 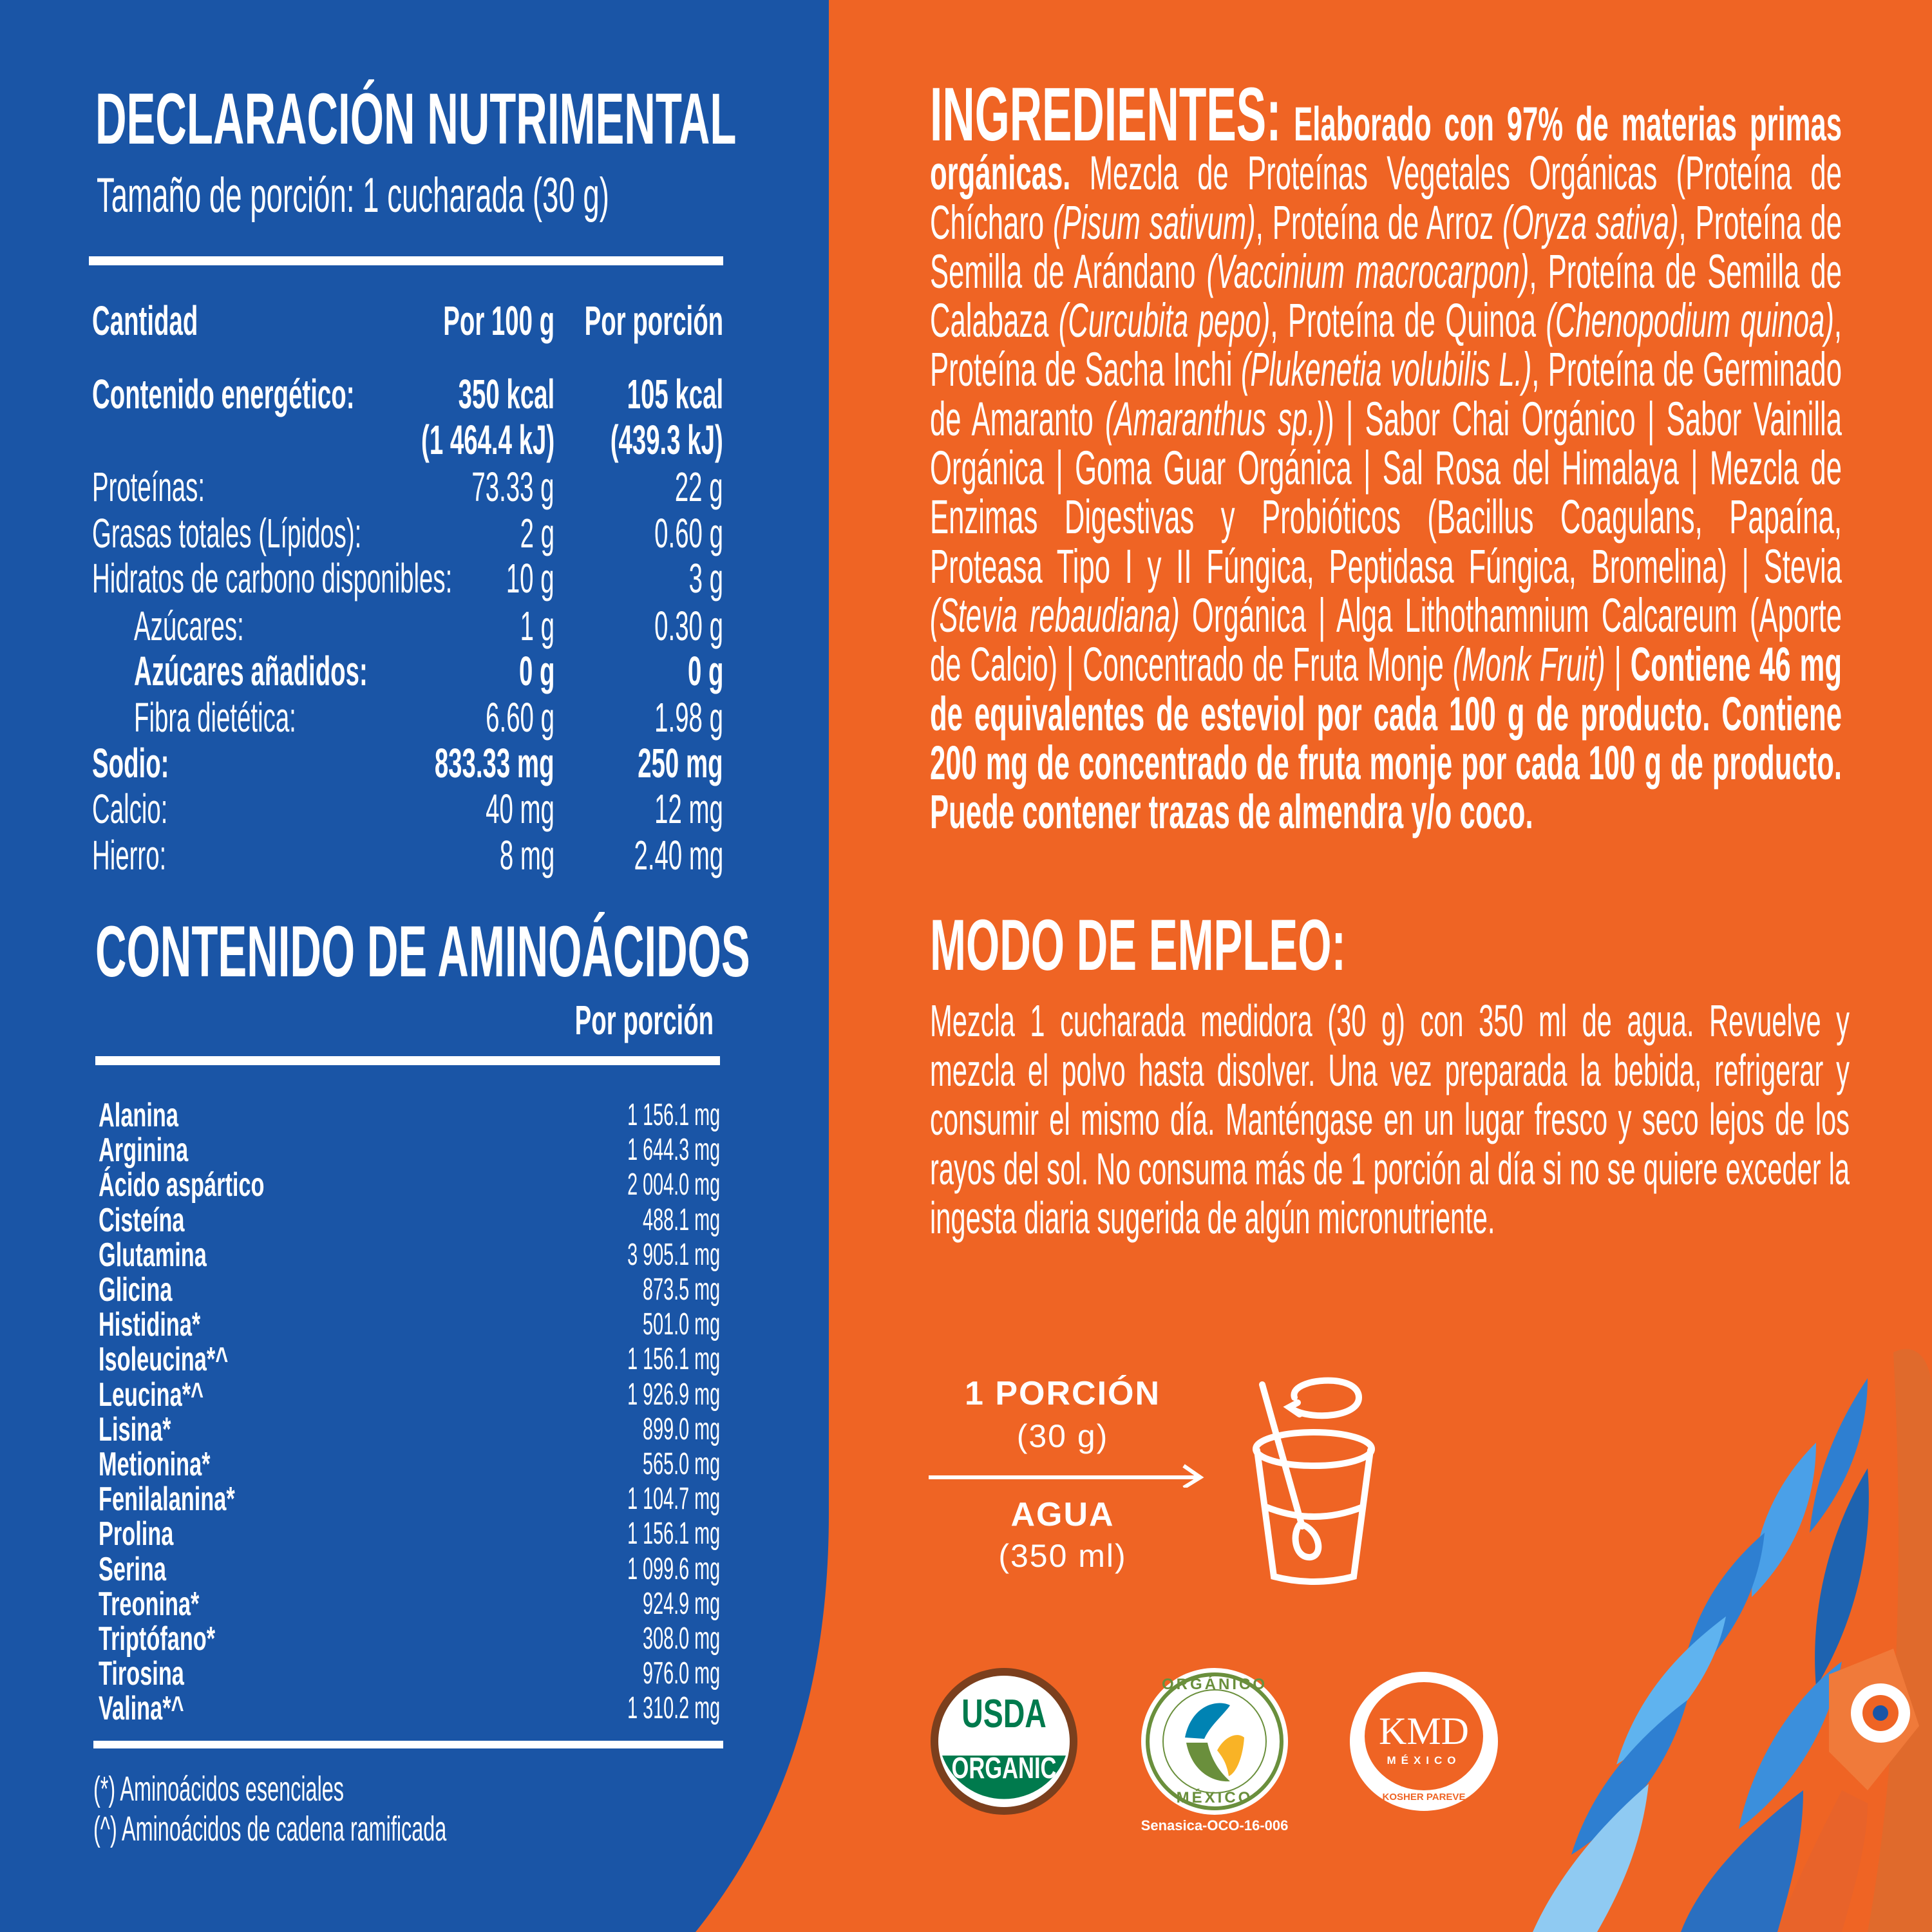 I want to click on nutrient-per-serving: 12 mg, so click(x=688, y=809).